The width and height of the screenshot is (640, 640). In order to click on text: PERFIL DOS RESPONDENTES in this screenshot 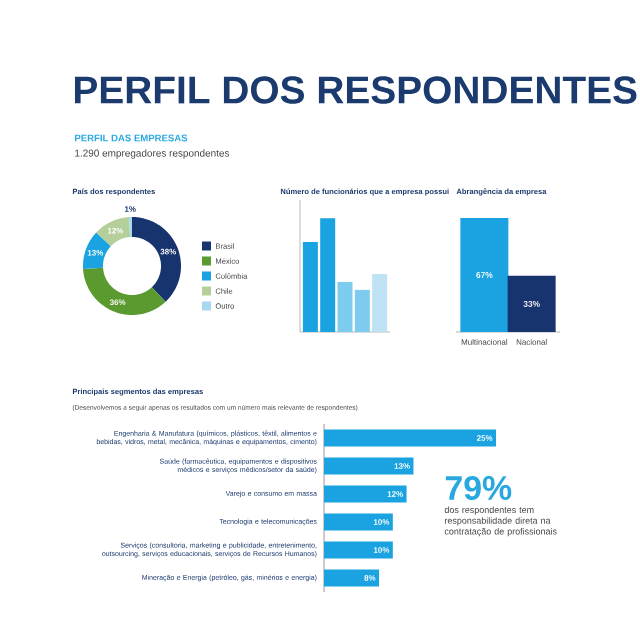, I will do `click(355, 90)`.